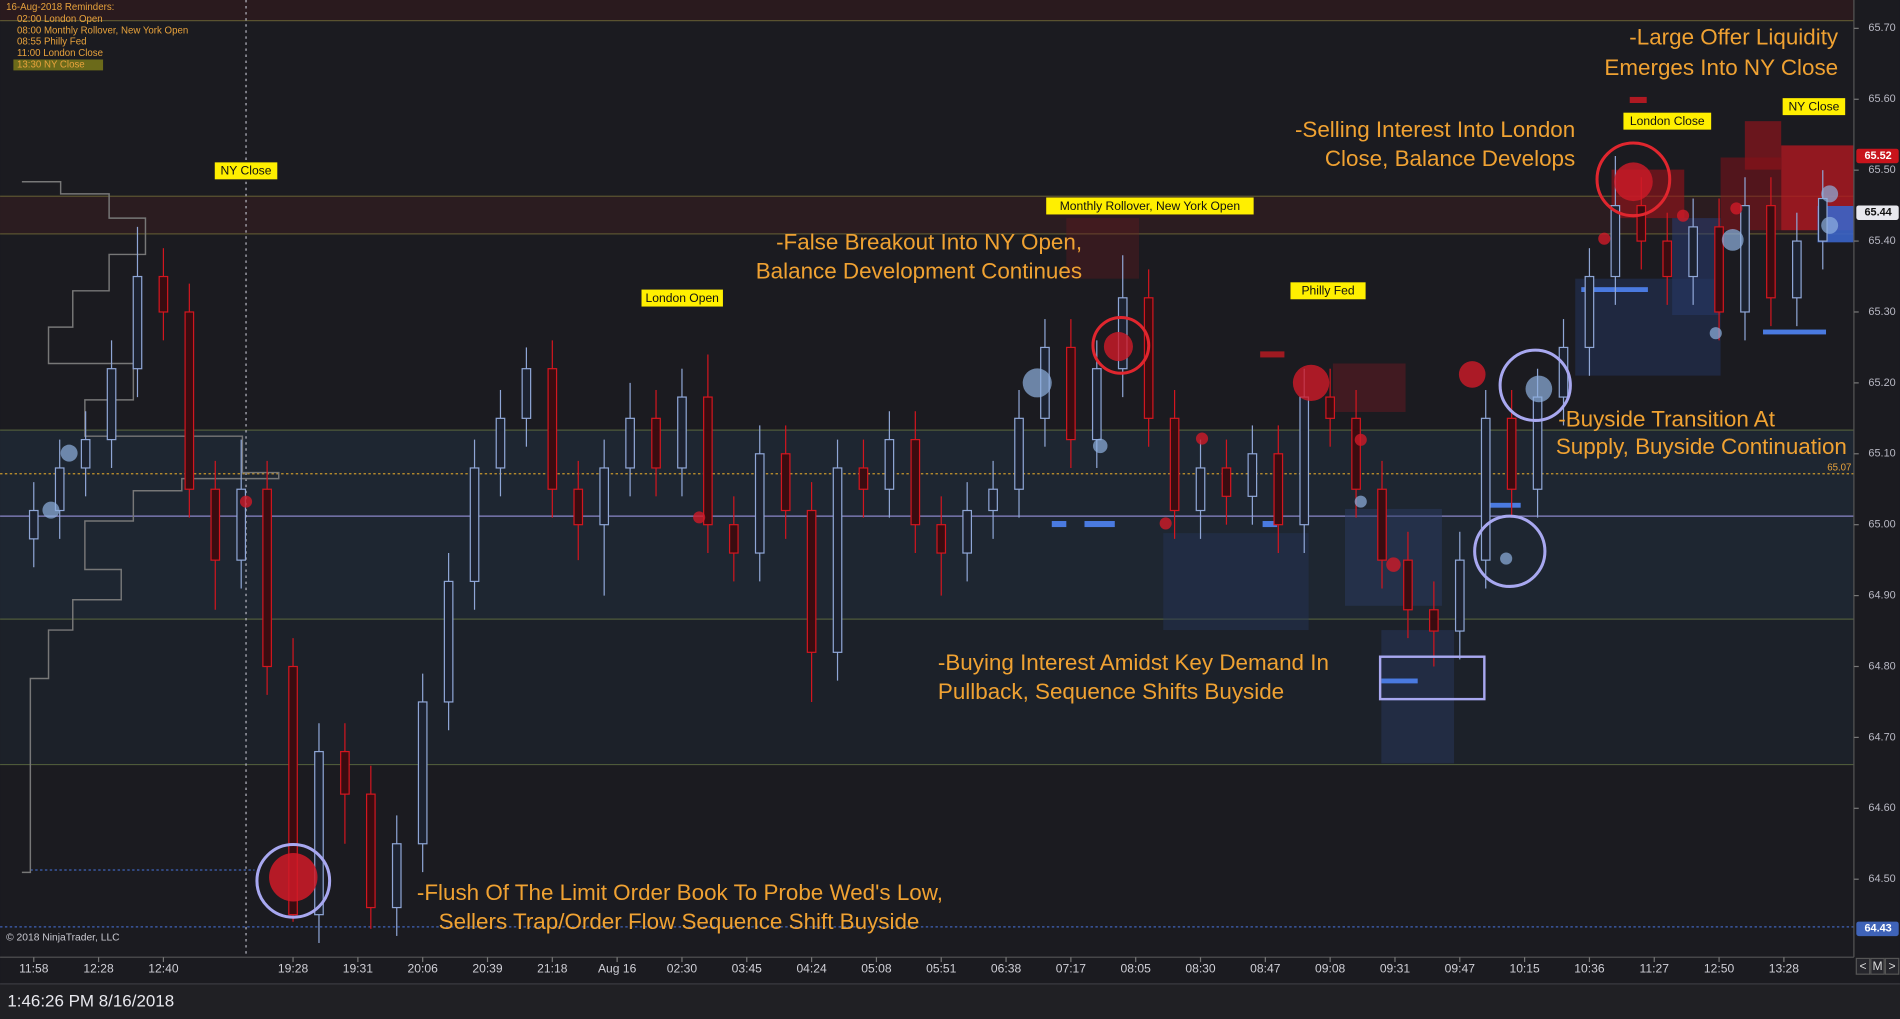 Image resolution: width=1900 pixels, height=1019 pixels. I want to click on x-tick-label: 12:40, so click(163, 969).